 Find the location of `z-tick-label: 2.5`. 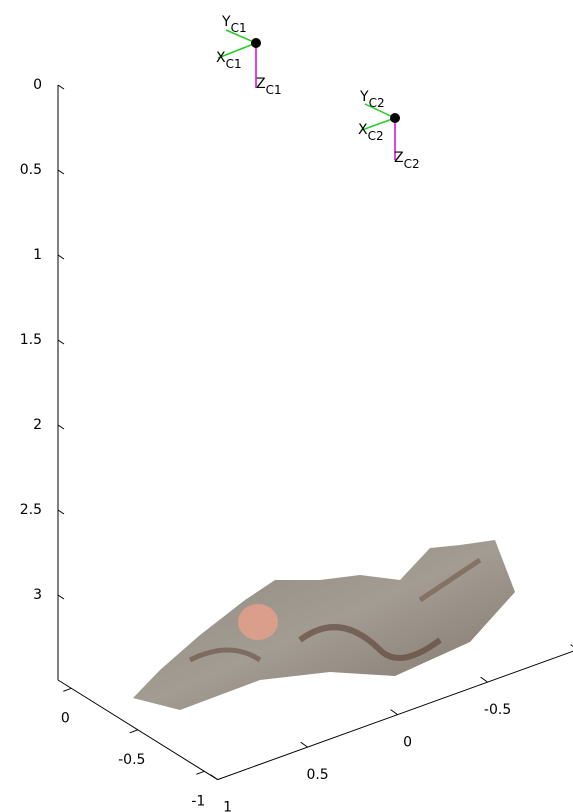

z-tick-label: 2.5 is located at coordinates (31, 510).